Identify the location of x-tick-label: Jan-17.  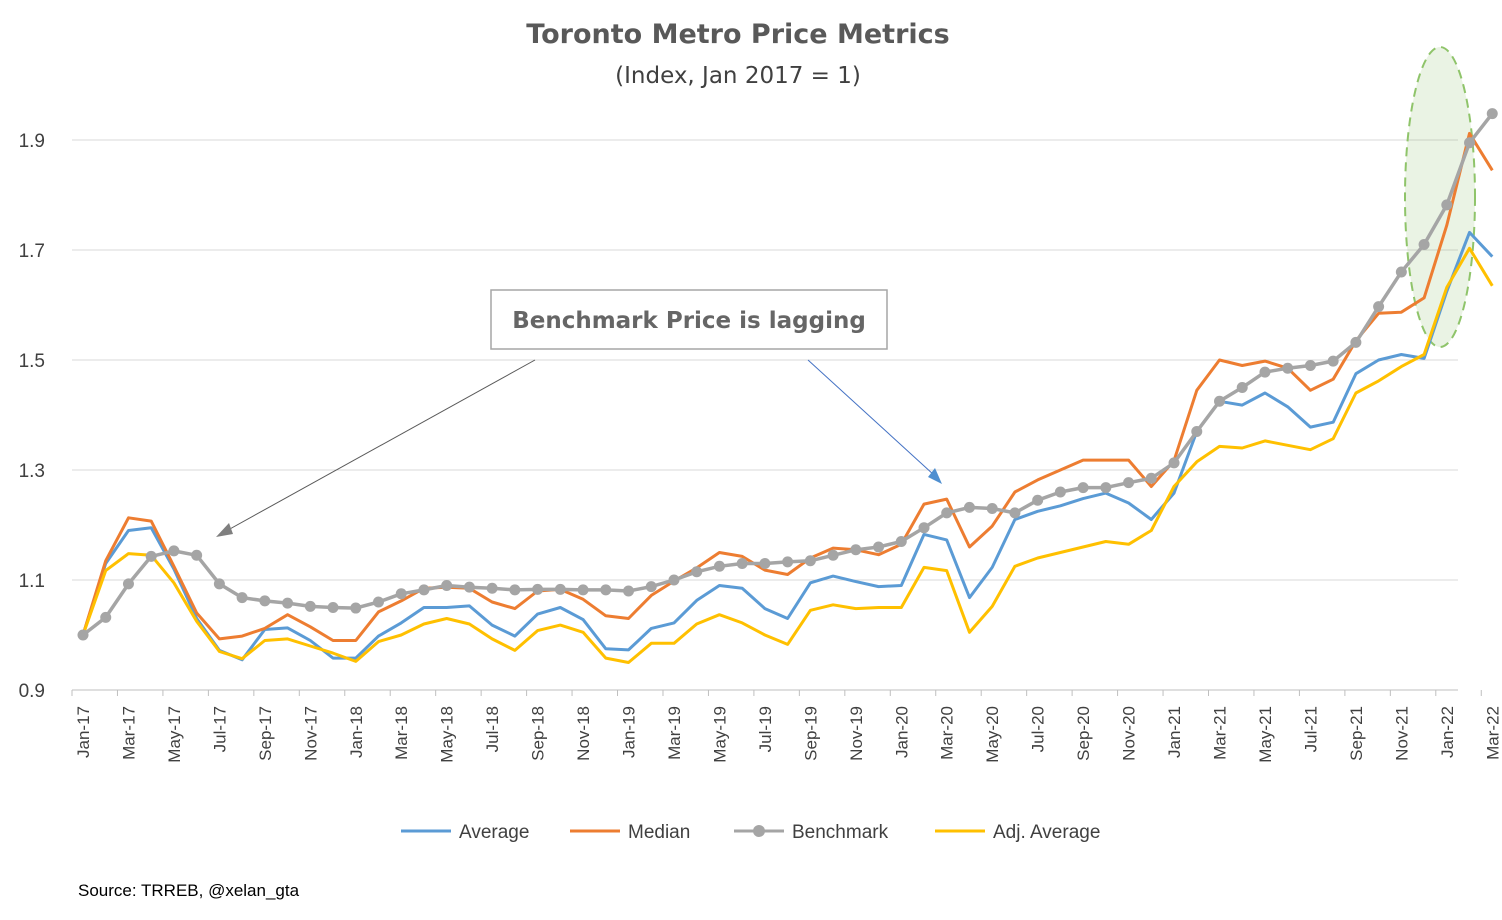
(83, 732).